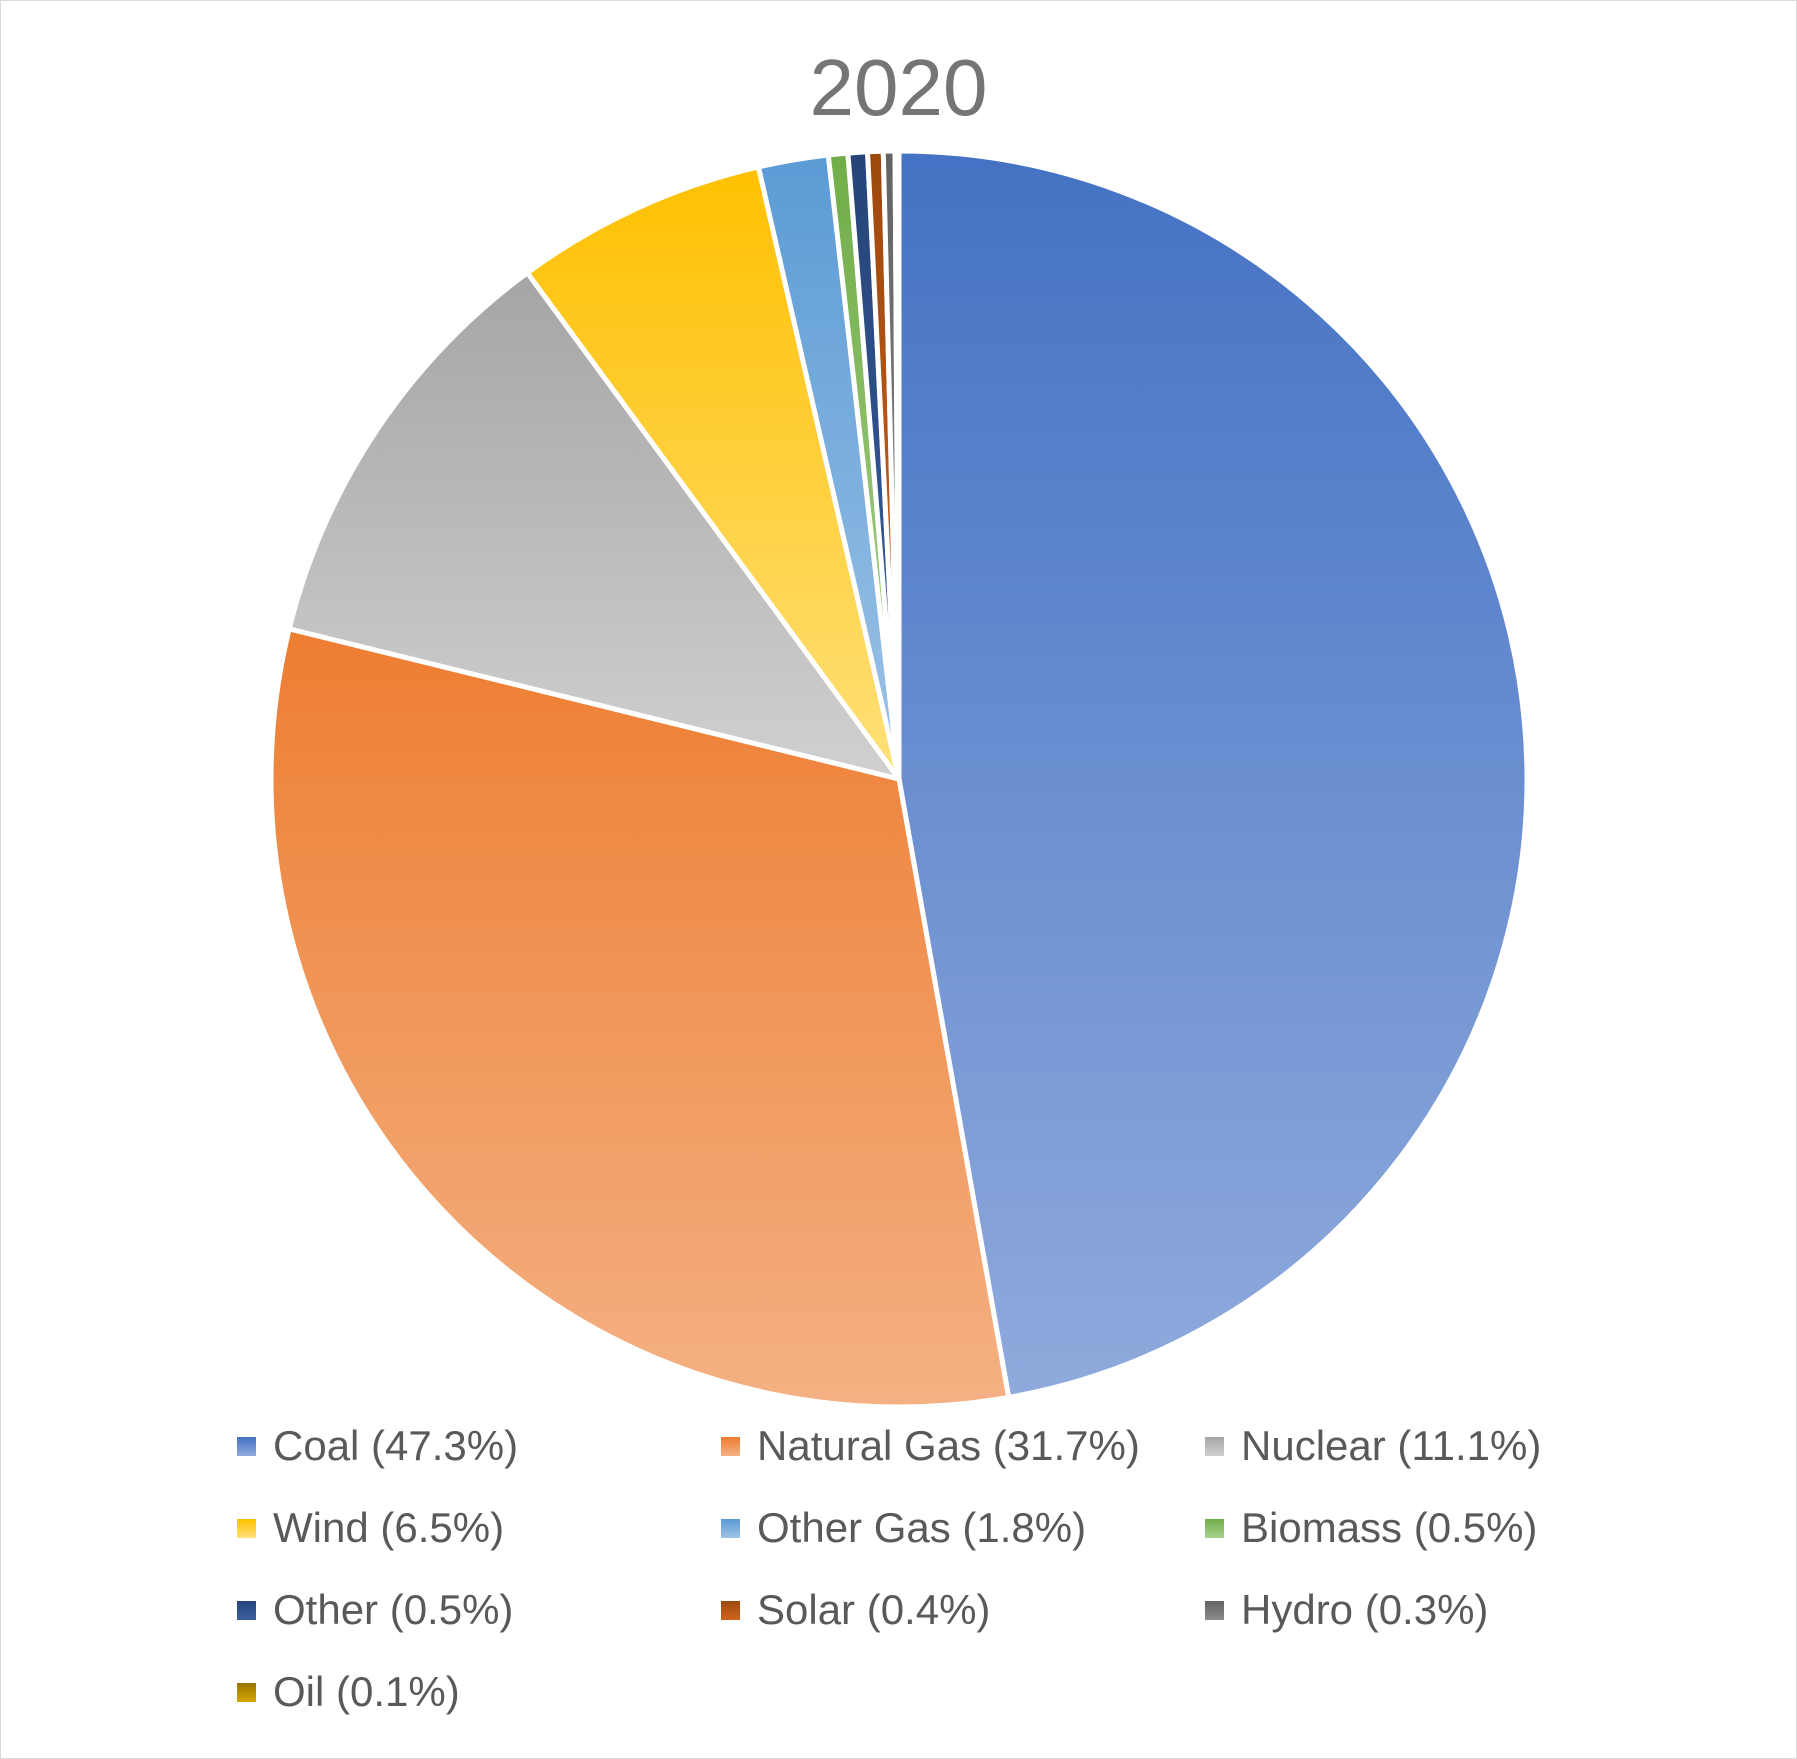  I want to click on legend-swatch-other-gas, so click(730, 1528).